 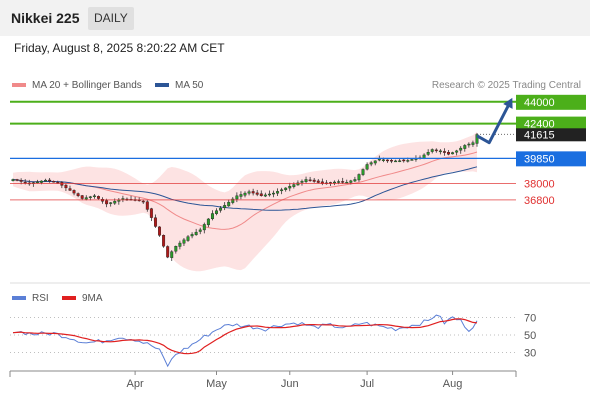 I want to click on rsi-tick-label: 70, so click(x=530, y=319).